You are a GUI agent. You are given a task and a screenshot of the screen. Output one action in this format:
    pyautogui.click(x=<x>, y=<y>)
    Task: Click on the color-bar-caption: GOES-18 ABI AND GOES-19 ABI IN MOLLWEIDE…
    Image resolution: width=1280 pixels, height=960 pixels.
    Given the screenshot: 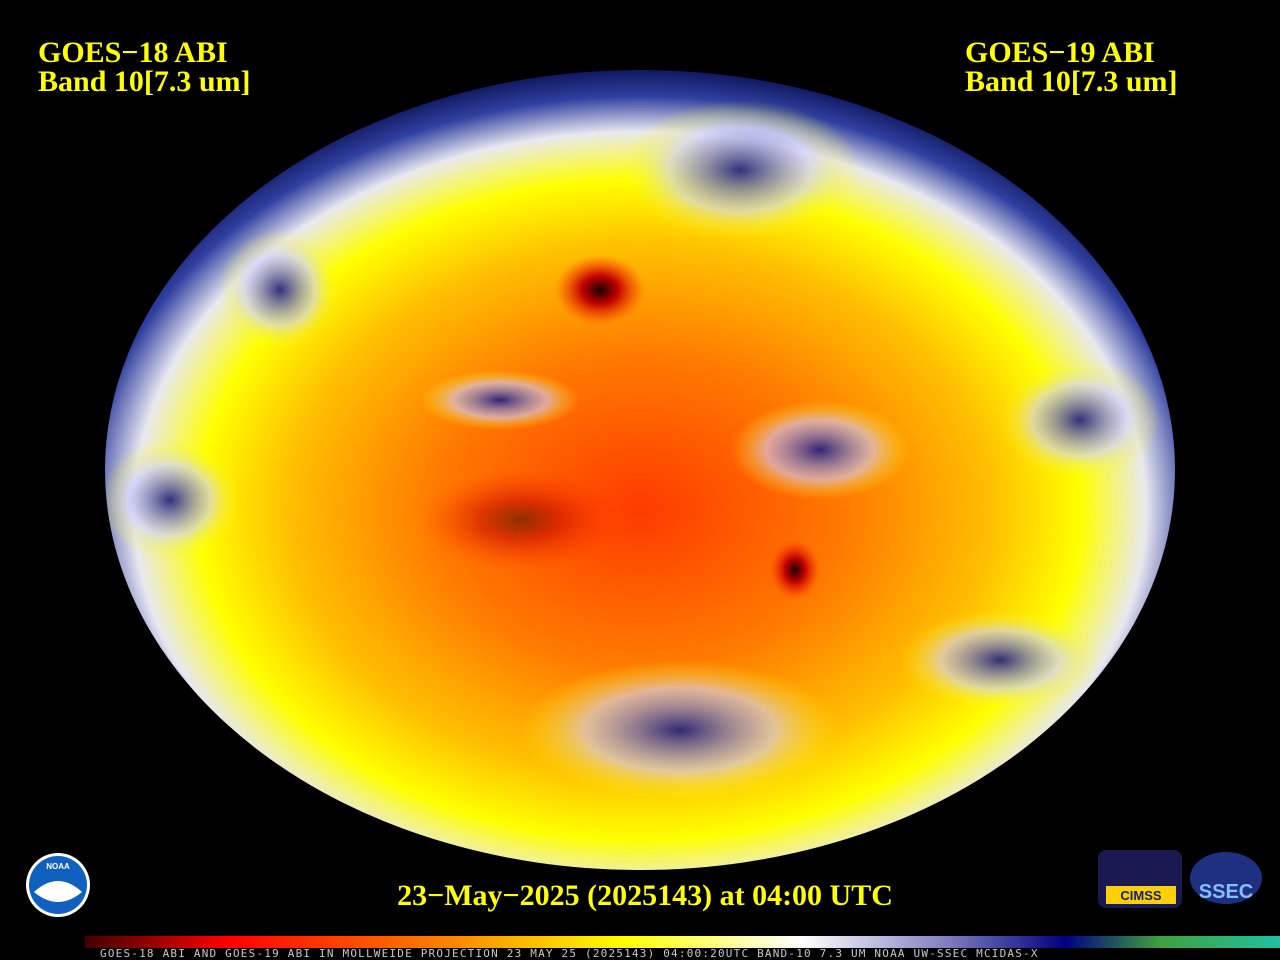 What is the action you would take?
    pyautogui.click(x=569, y=953)
    